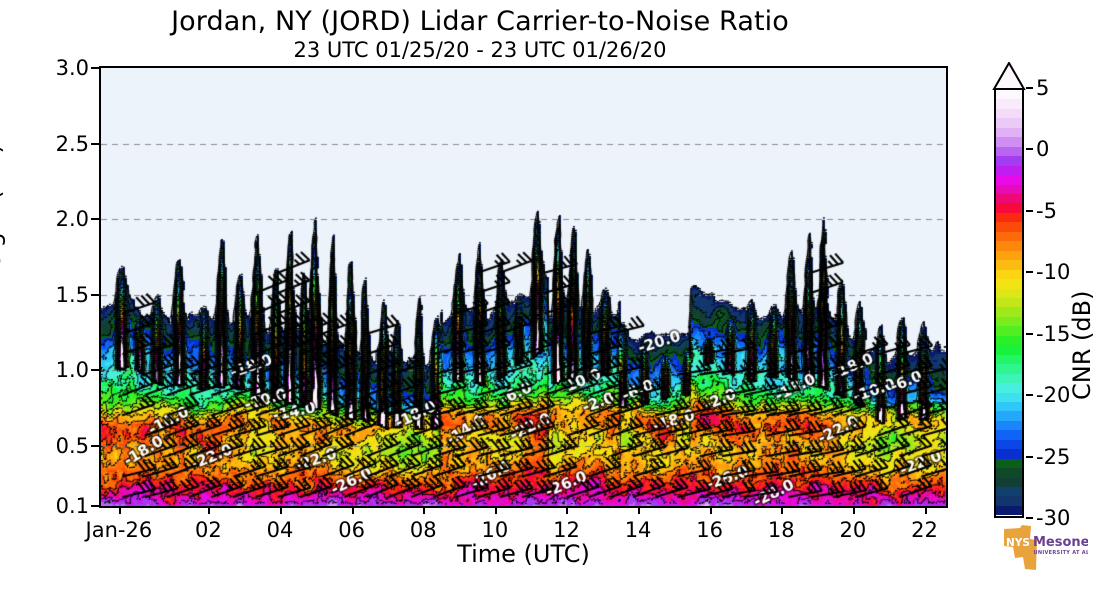  I want to click on colorbar-tick-label: -10, so click(1053, 272).